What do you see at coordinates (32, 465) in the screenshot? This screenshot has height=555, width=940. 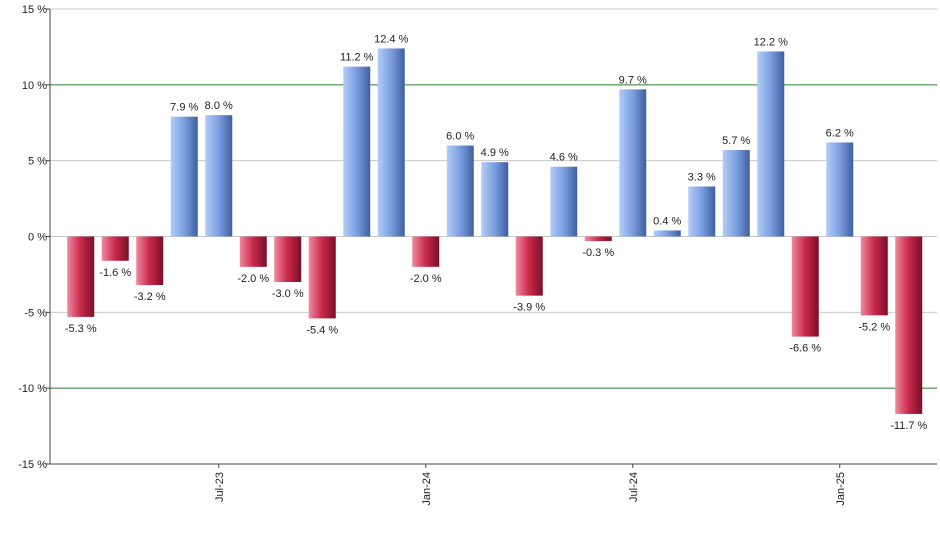 I see `y-tick-label: -15 %` at bounding box center [32, 465].